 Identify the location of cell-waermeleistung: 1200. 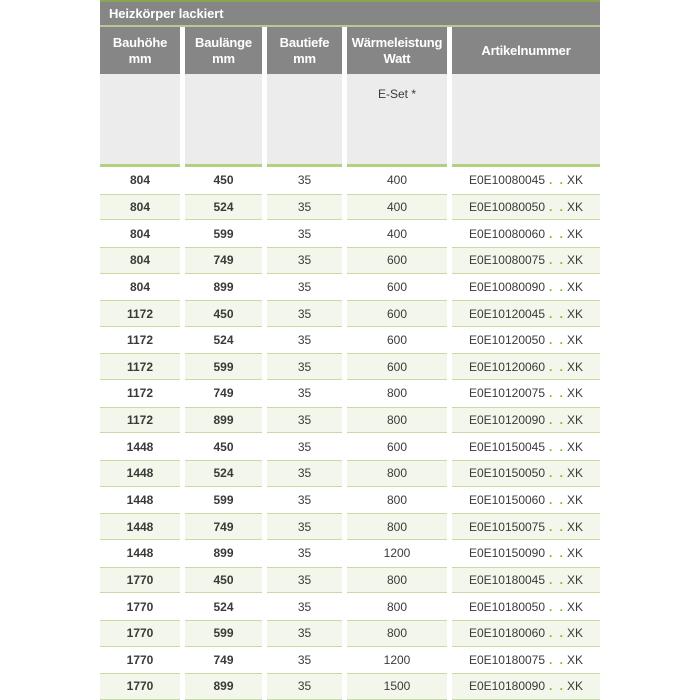
(397, 553).